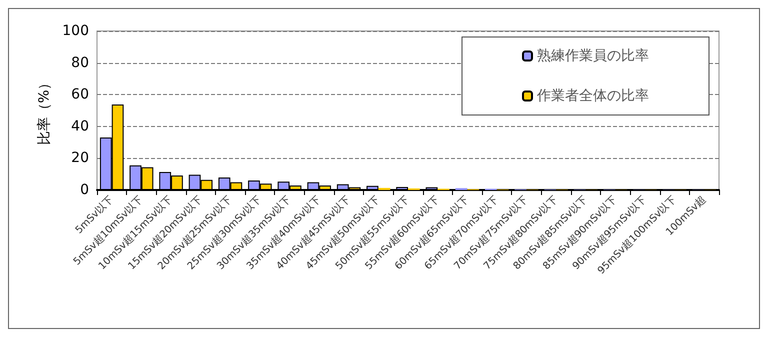 This screenshot has width=770, height=339. I want to click on y-axis-title: 比率（%）, so click(44, 111).